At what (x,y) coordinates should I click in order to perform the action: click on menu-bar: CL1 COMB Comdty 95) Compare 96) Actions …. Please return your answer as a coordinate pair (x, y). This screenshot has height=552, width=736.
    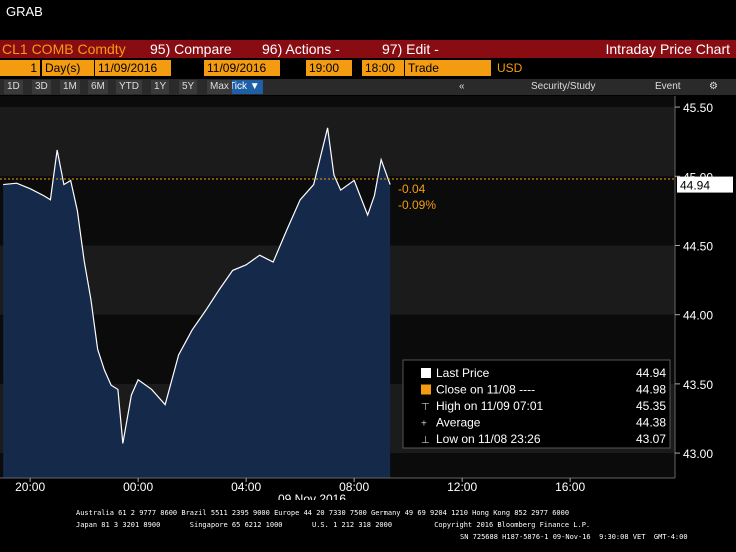
    Looking at the image, I should click on (368, 49).